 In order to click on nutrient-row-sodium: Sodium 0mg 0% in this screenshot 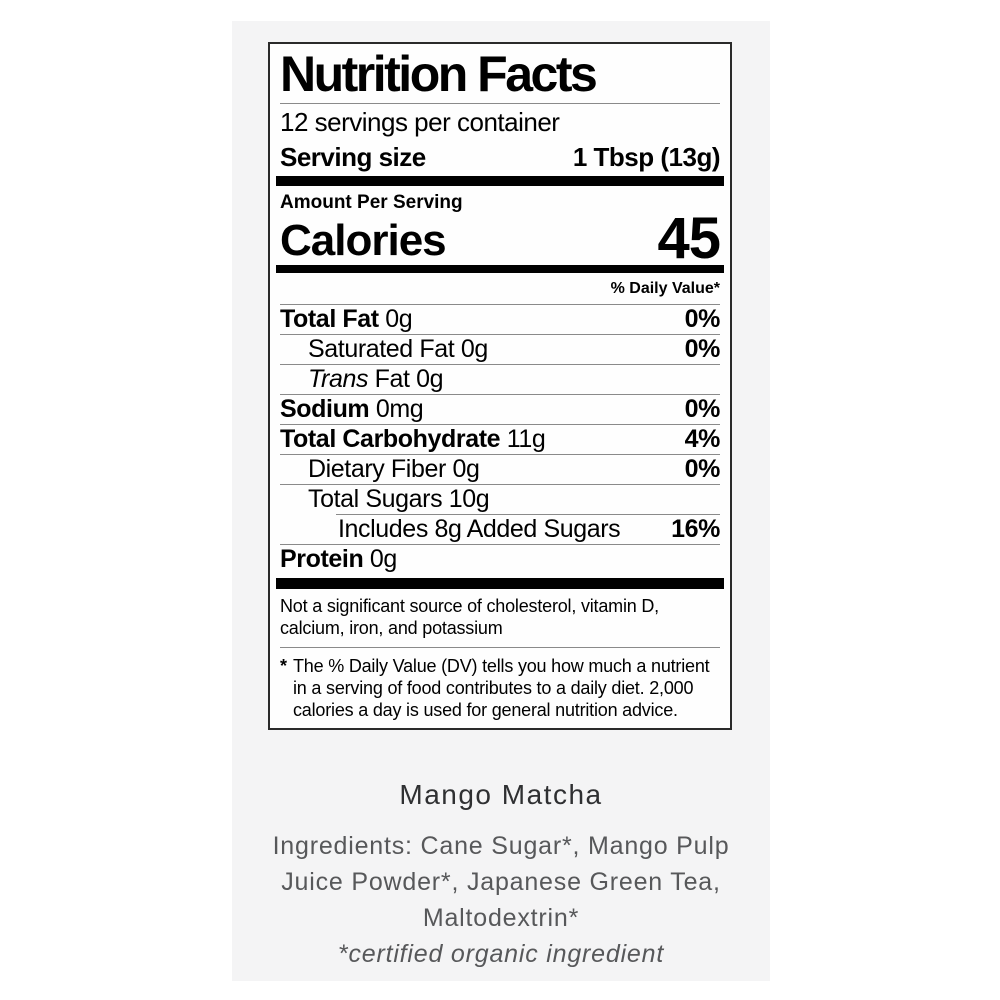, I will do `click(500, 409)`.